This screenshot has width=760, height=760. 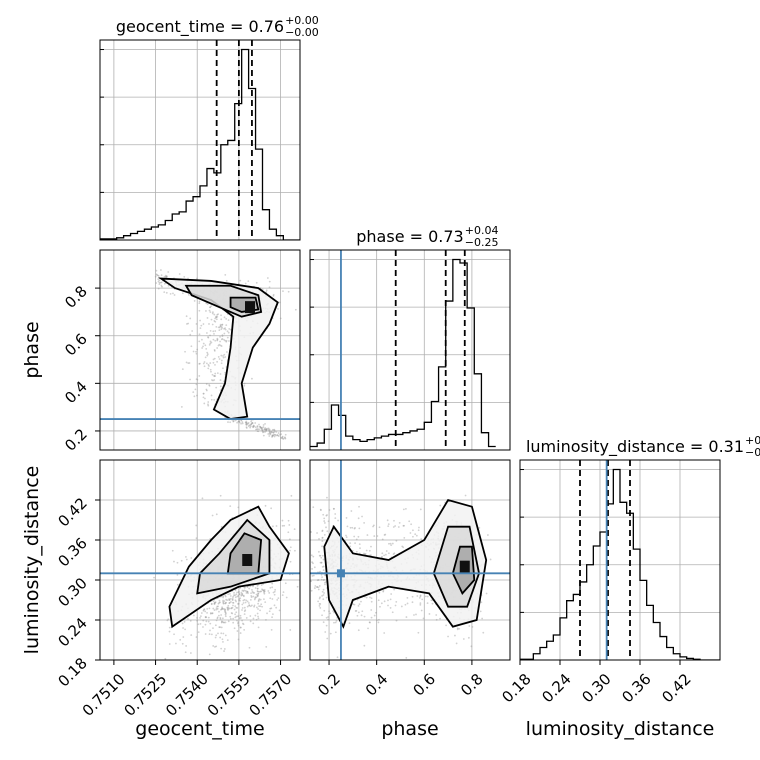 What do you see at coordinates (620, 560) in the screenshot?
I see `panel-border` at bounding box center [620, 560].